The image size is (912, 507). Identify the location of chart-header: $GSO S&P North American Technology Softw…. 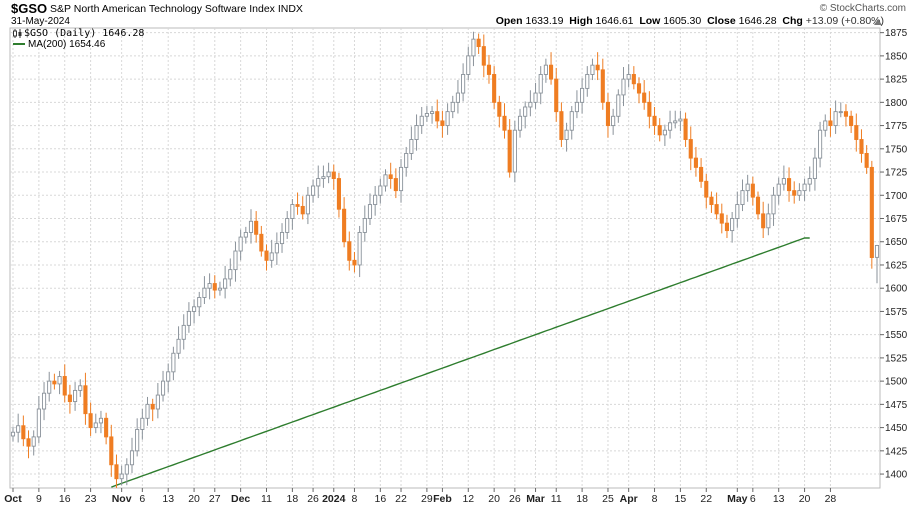
(456, 14).